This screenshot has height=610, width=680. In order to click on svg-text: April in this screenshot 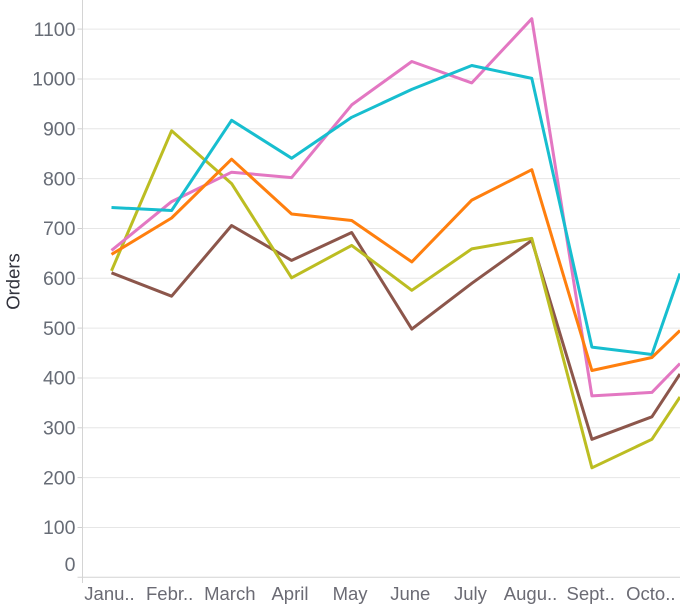, I will do `click(289, 593)`.